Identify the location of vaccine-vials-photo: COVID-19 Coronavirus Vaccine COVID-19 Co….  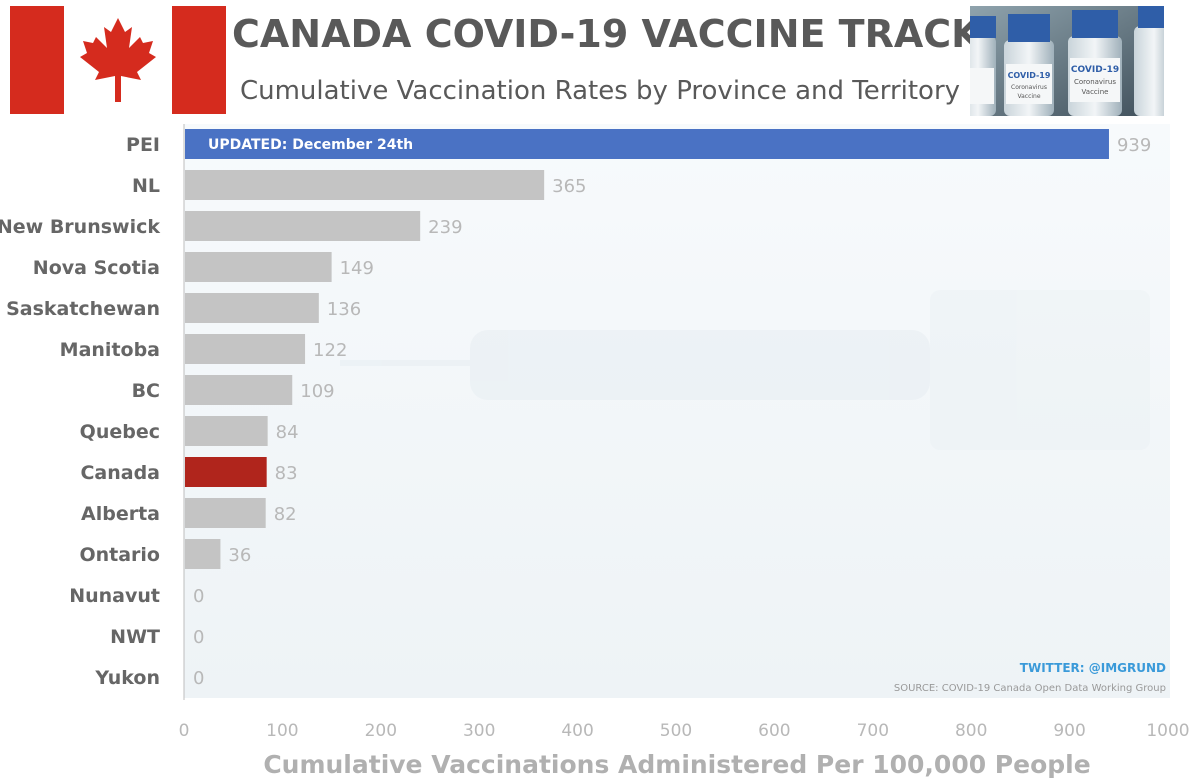
(1067, 61).